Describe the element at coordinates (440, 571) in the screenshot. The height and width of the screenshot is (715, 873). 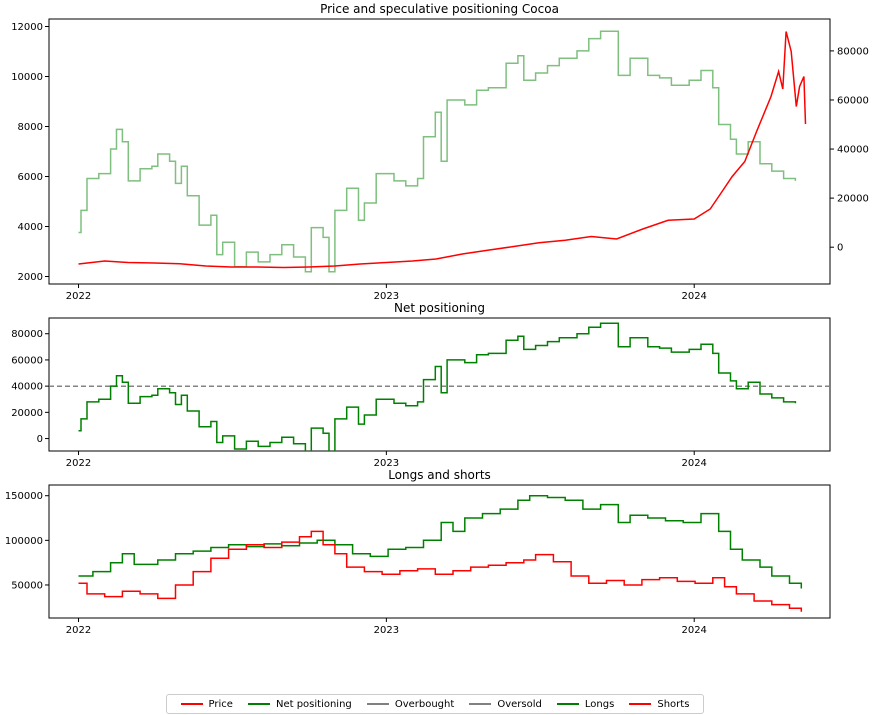
I see `series-shorts-line` at that location.